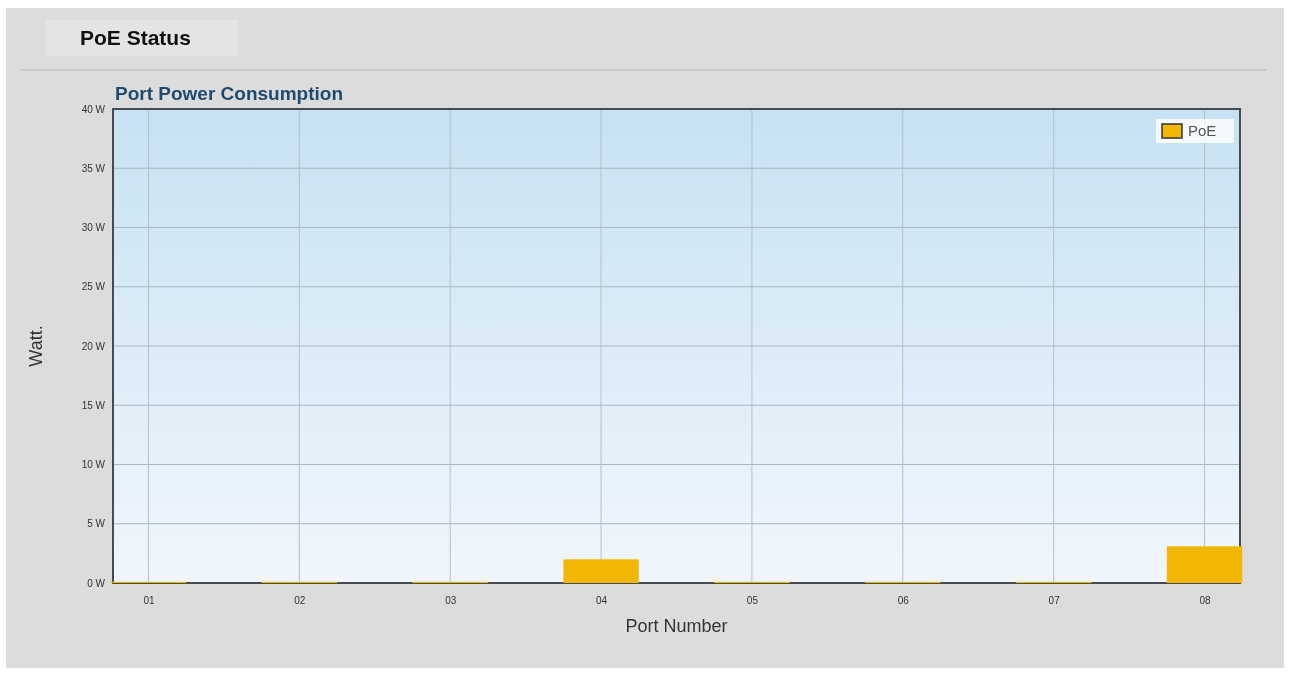 The image size is (1290, 675). What do you see at coordinates (602, 601) in the screenshot?
I see `x-tick-label: 04` at bounding box center [602, 601].